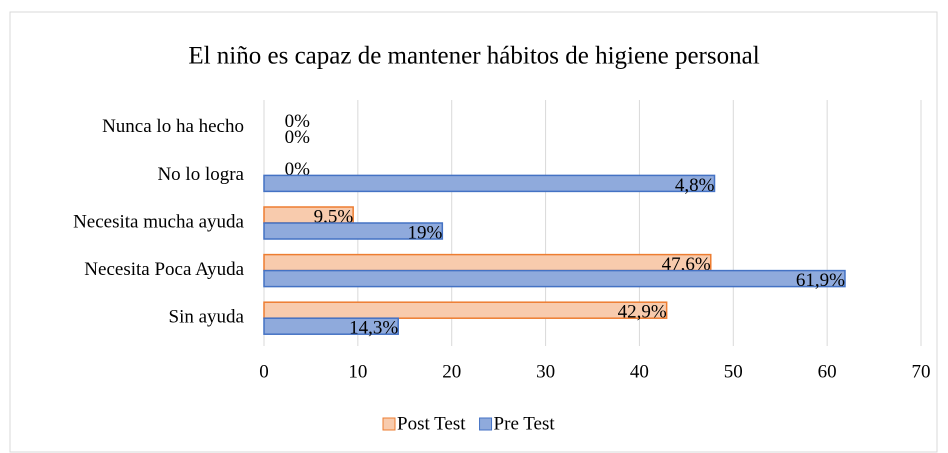 The height and width of the screenshot is (453, 948). I want to click on x-tick-label: 20, so click(451, 371).